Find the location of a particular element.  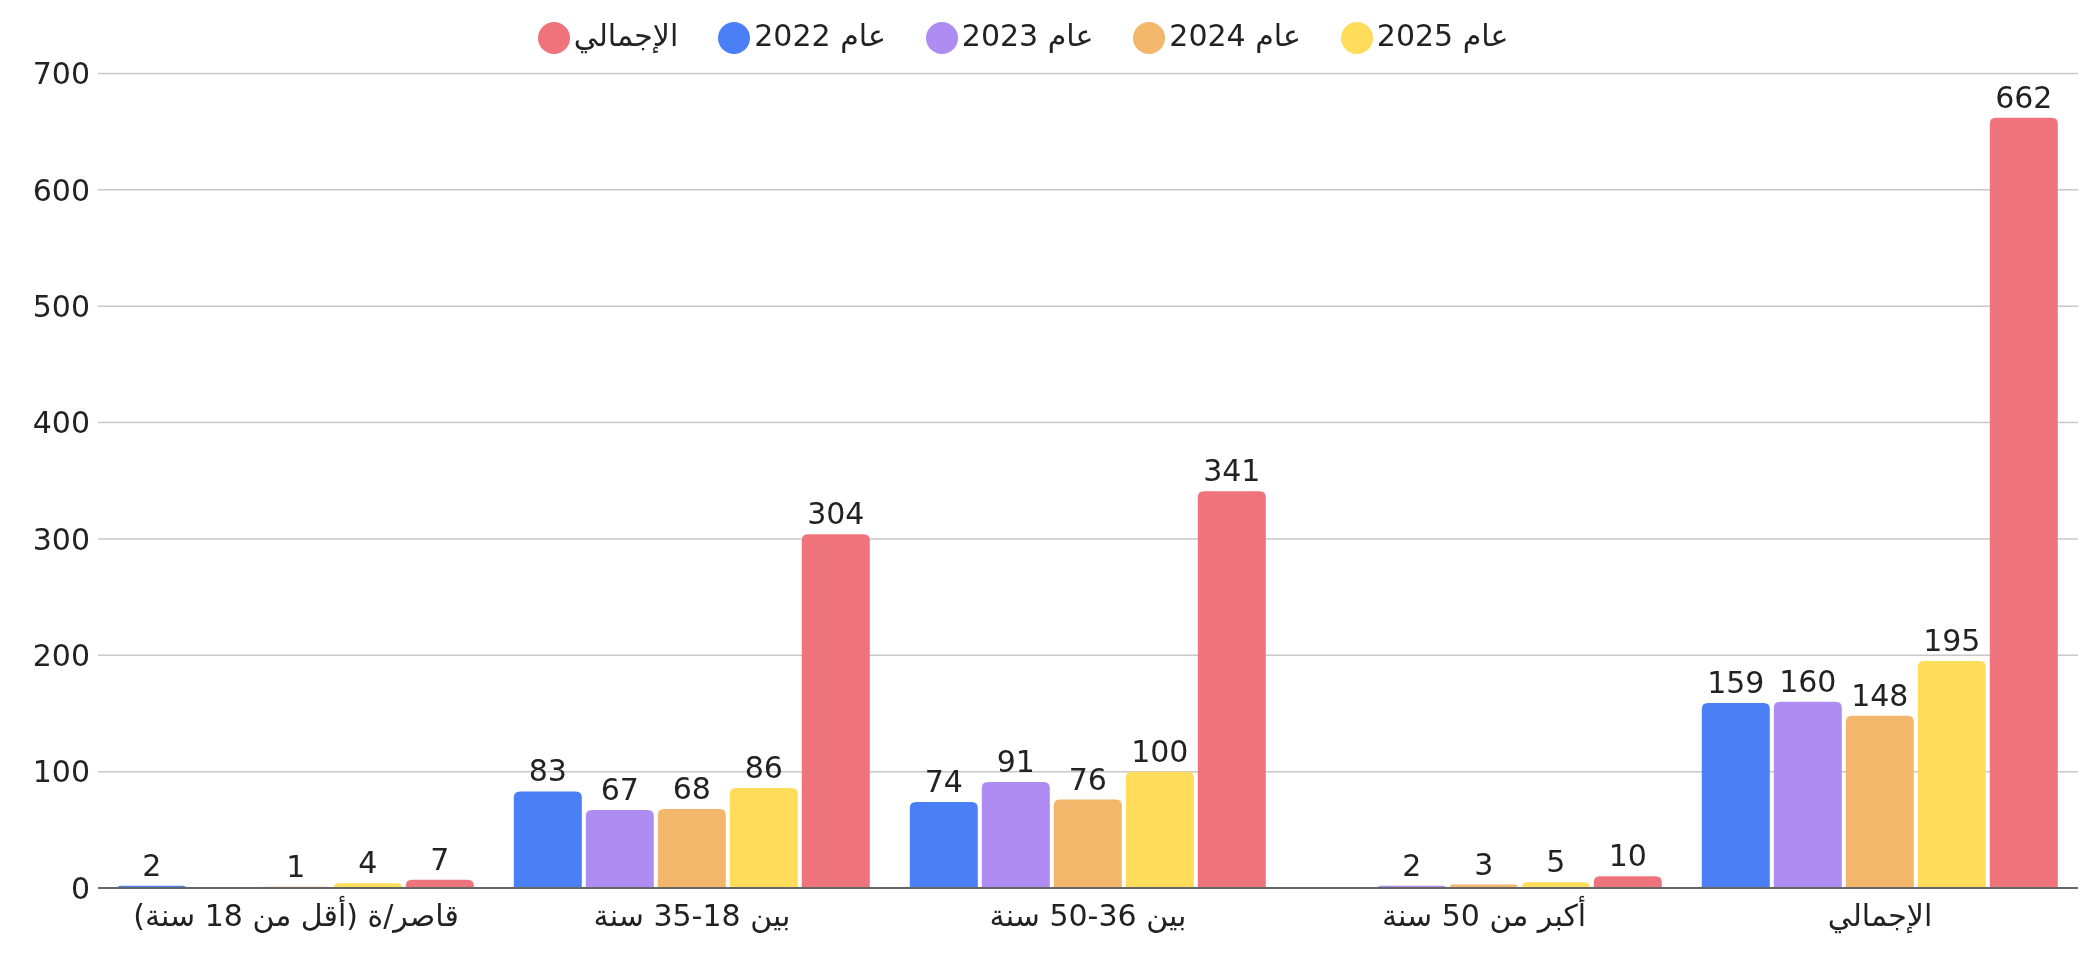

data-label: 1 is located at coordinates (296, 866).